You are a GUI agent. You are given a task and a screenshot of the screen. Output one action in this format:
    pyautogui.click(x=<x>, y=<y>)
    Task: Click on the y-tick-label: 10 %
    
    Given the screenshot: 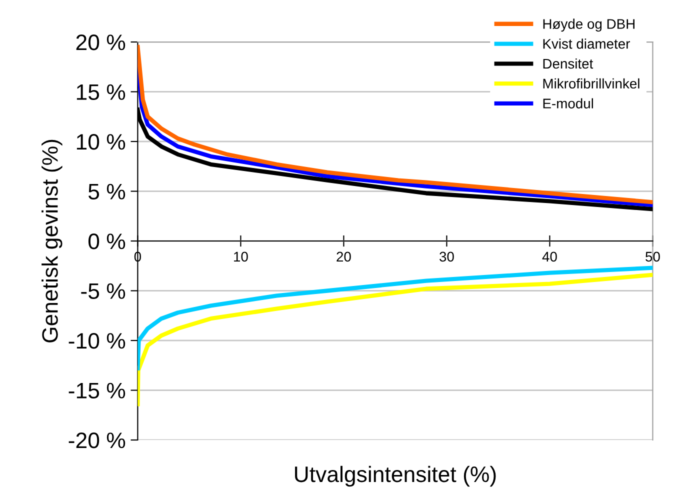 What is the action you would take?
    pyautogui.click(x=101, y=142)
    